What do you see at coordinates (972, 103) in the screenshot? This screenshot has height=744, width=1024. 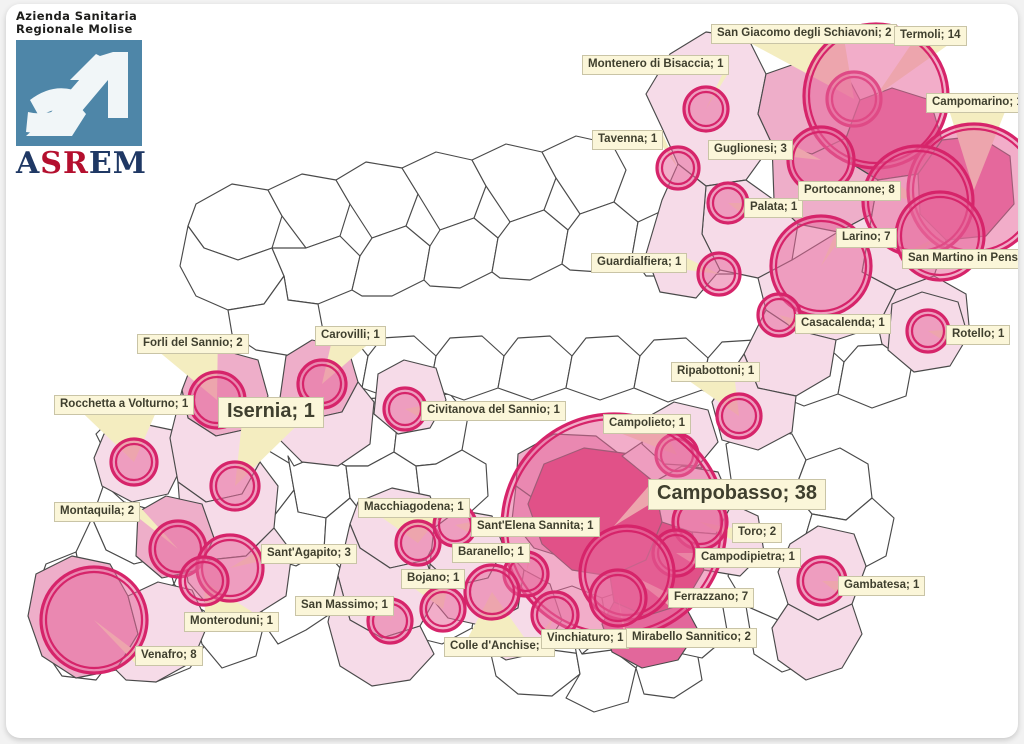 I see `map-label-campomarino: Campomarino; 12` at bounding box center [972, 103].